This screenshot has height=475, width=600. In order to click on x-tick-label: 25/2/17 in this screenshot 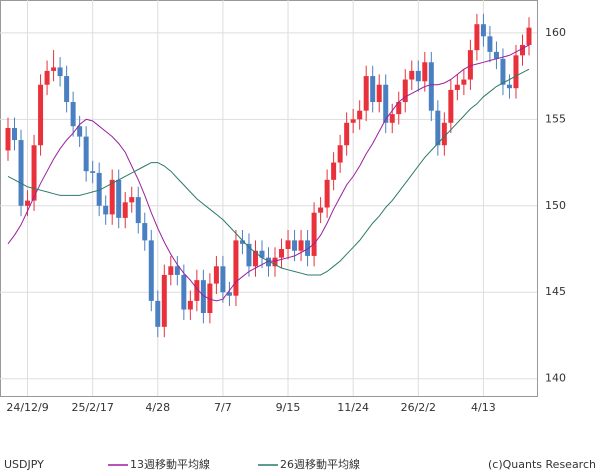, I will do `click(92, 407)`.